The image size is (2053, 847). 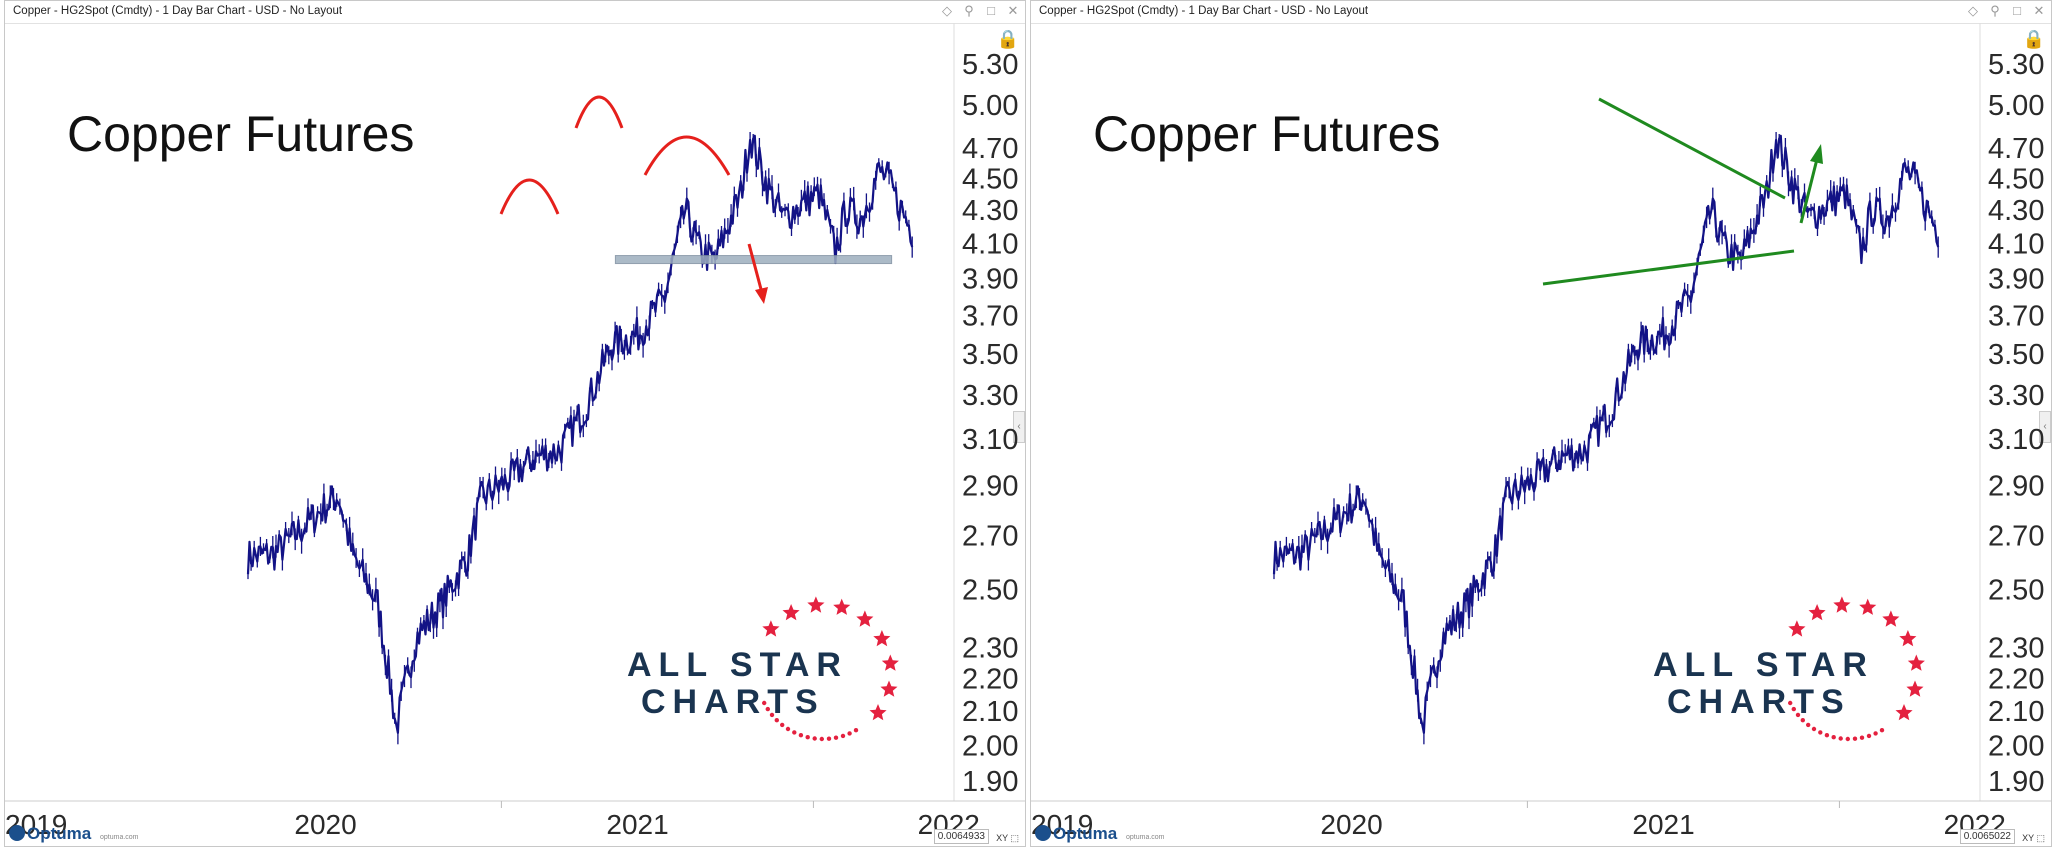 What do you see at coordinates (1663, 824) in the screenshot?
I see `x-tick-label: 2021` at bounding box center [1663, 824].